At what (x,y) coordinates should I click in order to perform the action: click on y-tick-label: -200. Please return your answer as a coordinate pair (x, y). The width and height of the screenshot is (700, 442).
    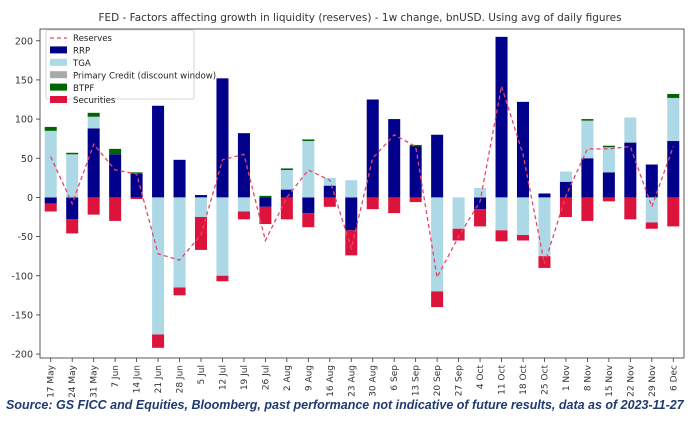
    Looking at the image, I should click on (22, 355).